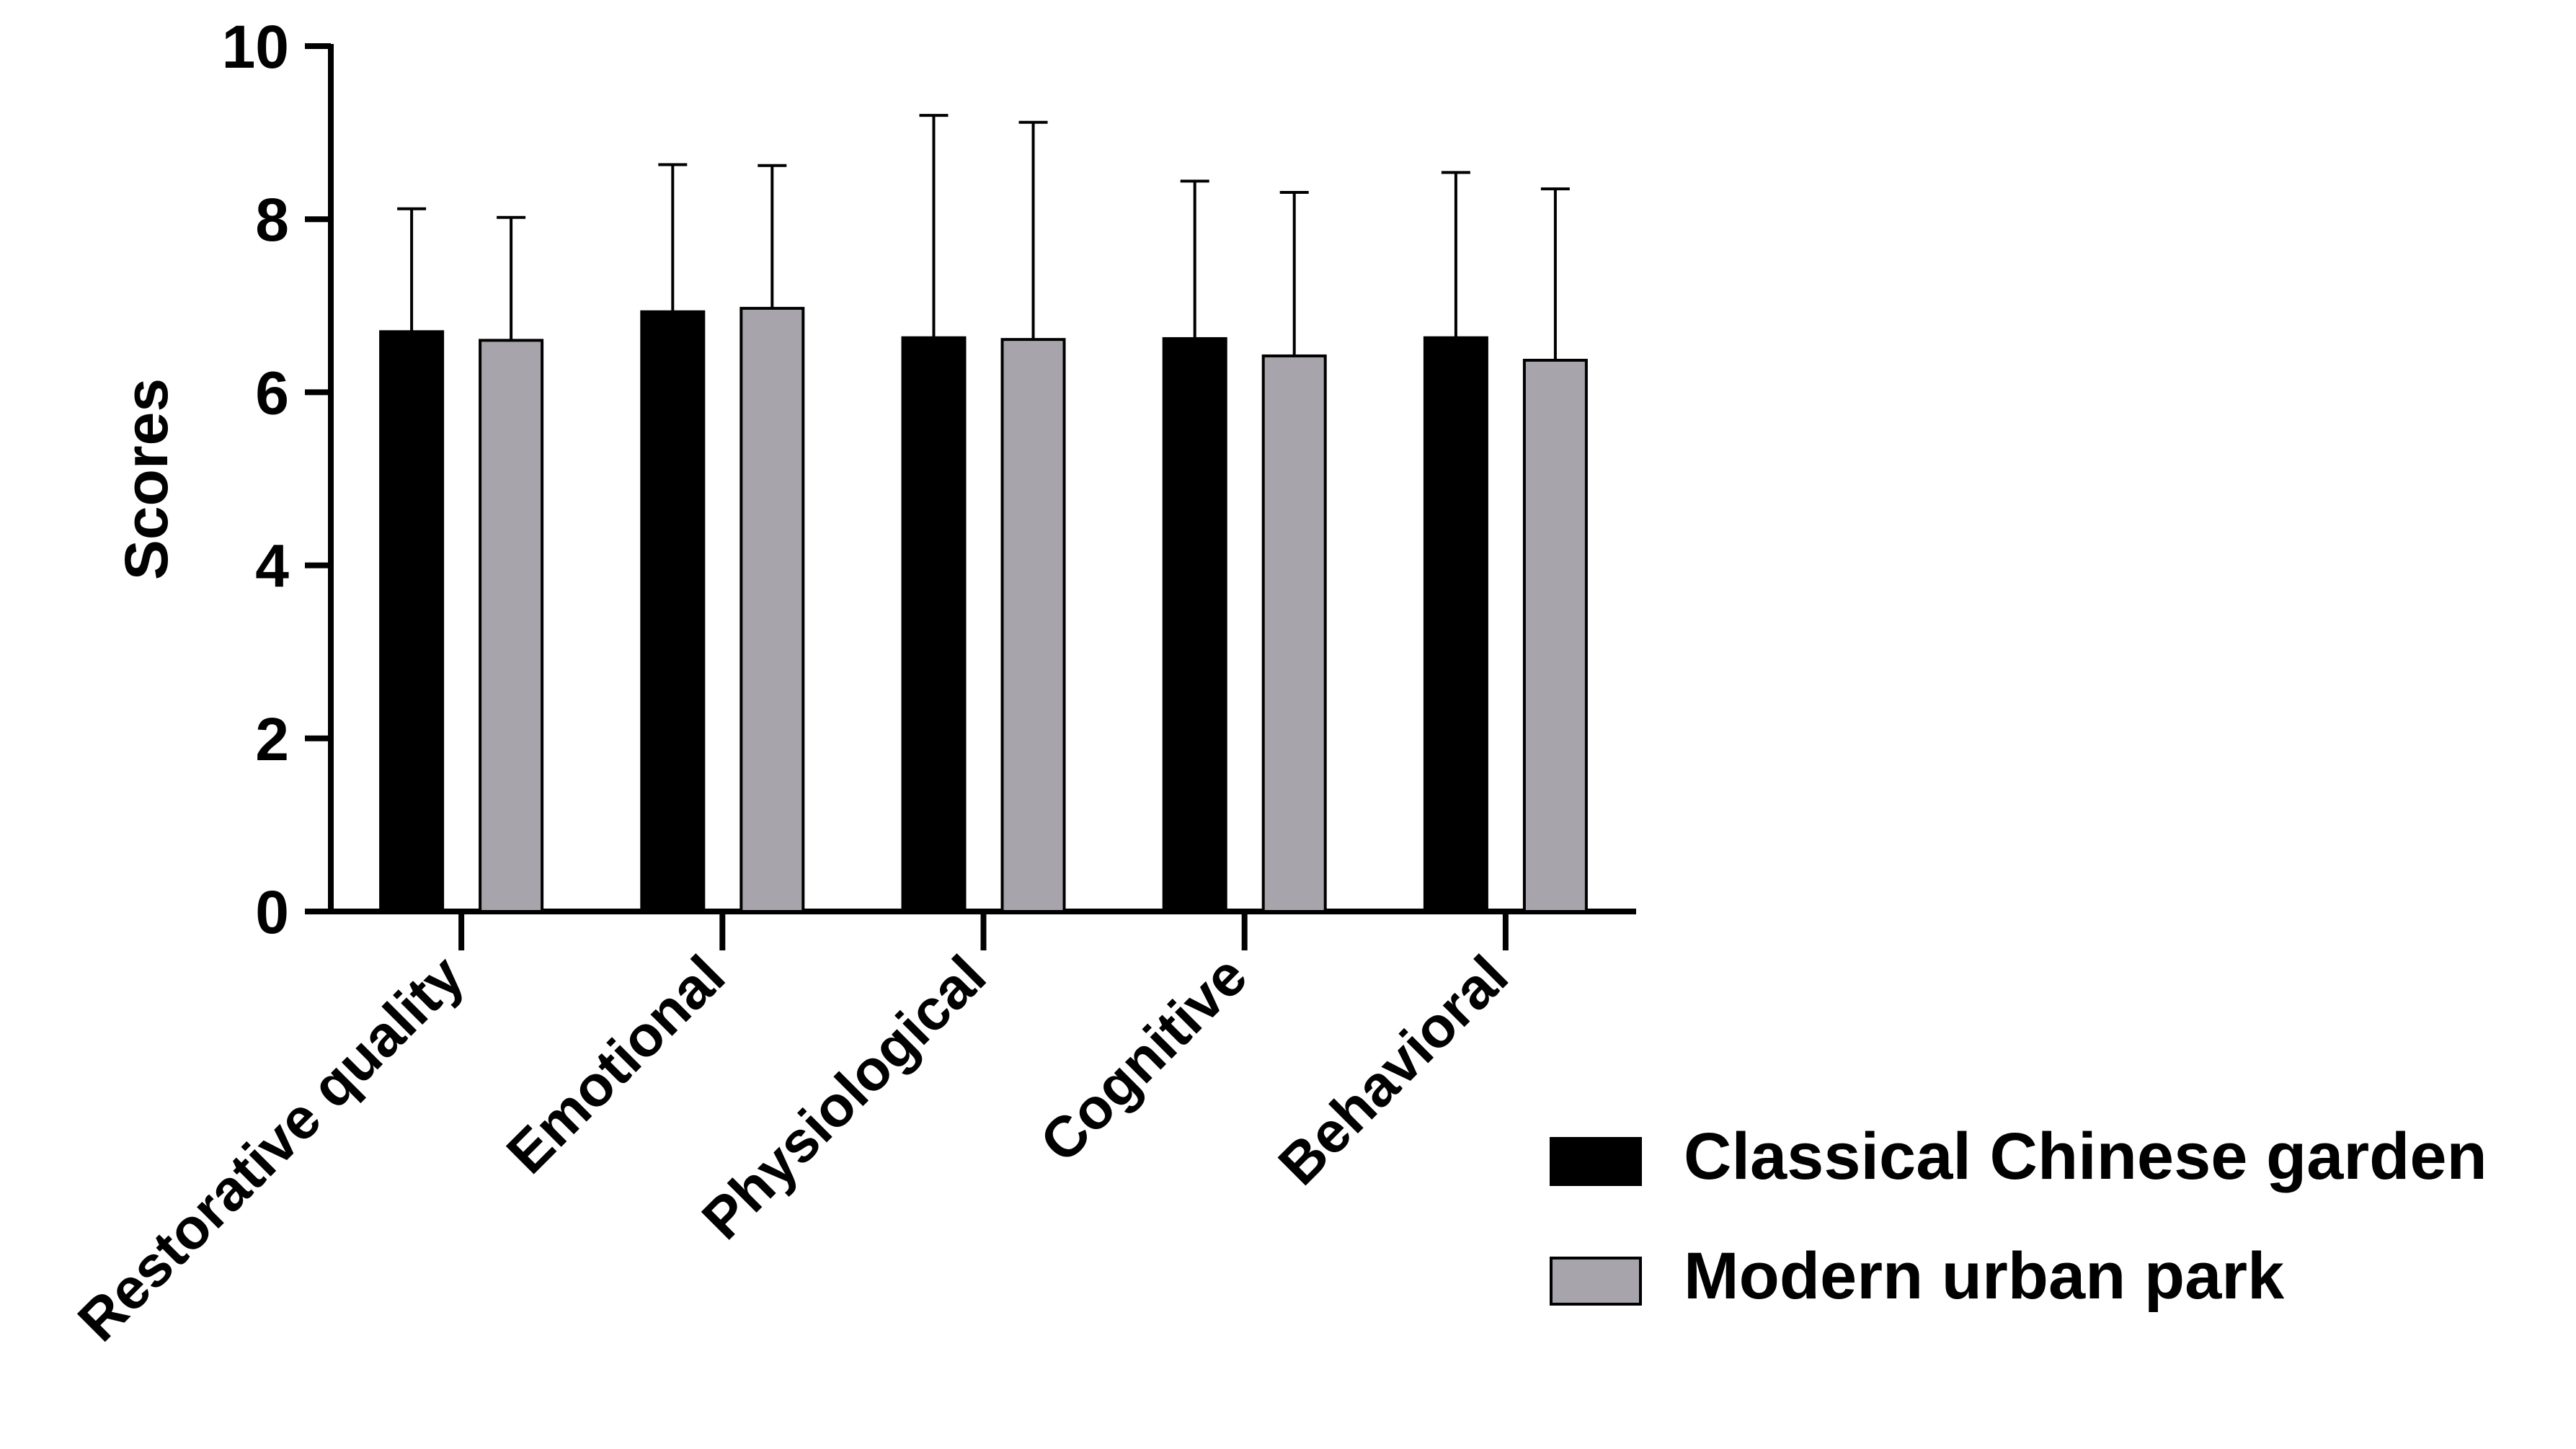  Describe the element at coordinates (615, 1064) in the screenshot. I see `x-category-label: Emotional` at that location.